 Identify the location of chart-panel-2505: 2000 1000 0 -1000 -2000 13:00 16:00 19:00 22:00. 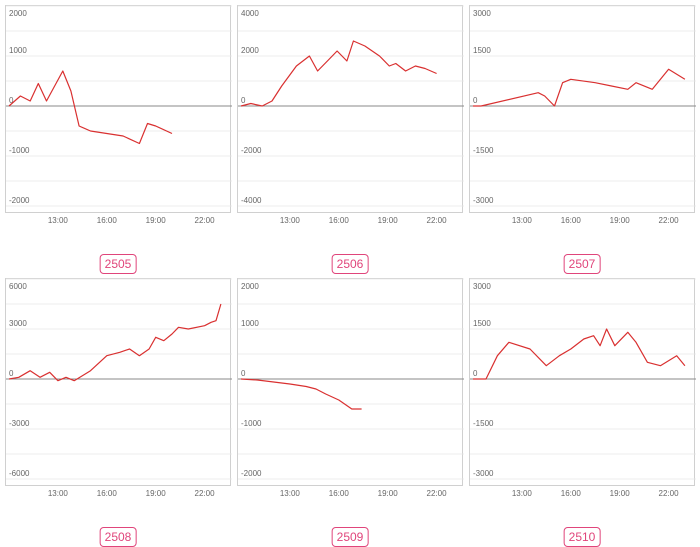
(118, 115).